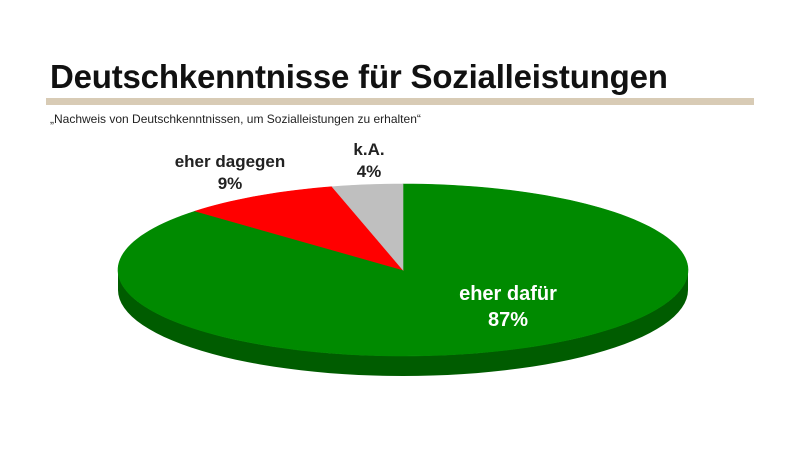 This screenshot has width=800, height=450. Describe the element at coordinates (400, 101) in the screenshot. I see `title-underline` at that location.